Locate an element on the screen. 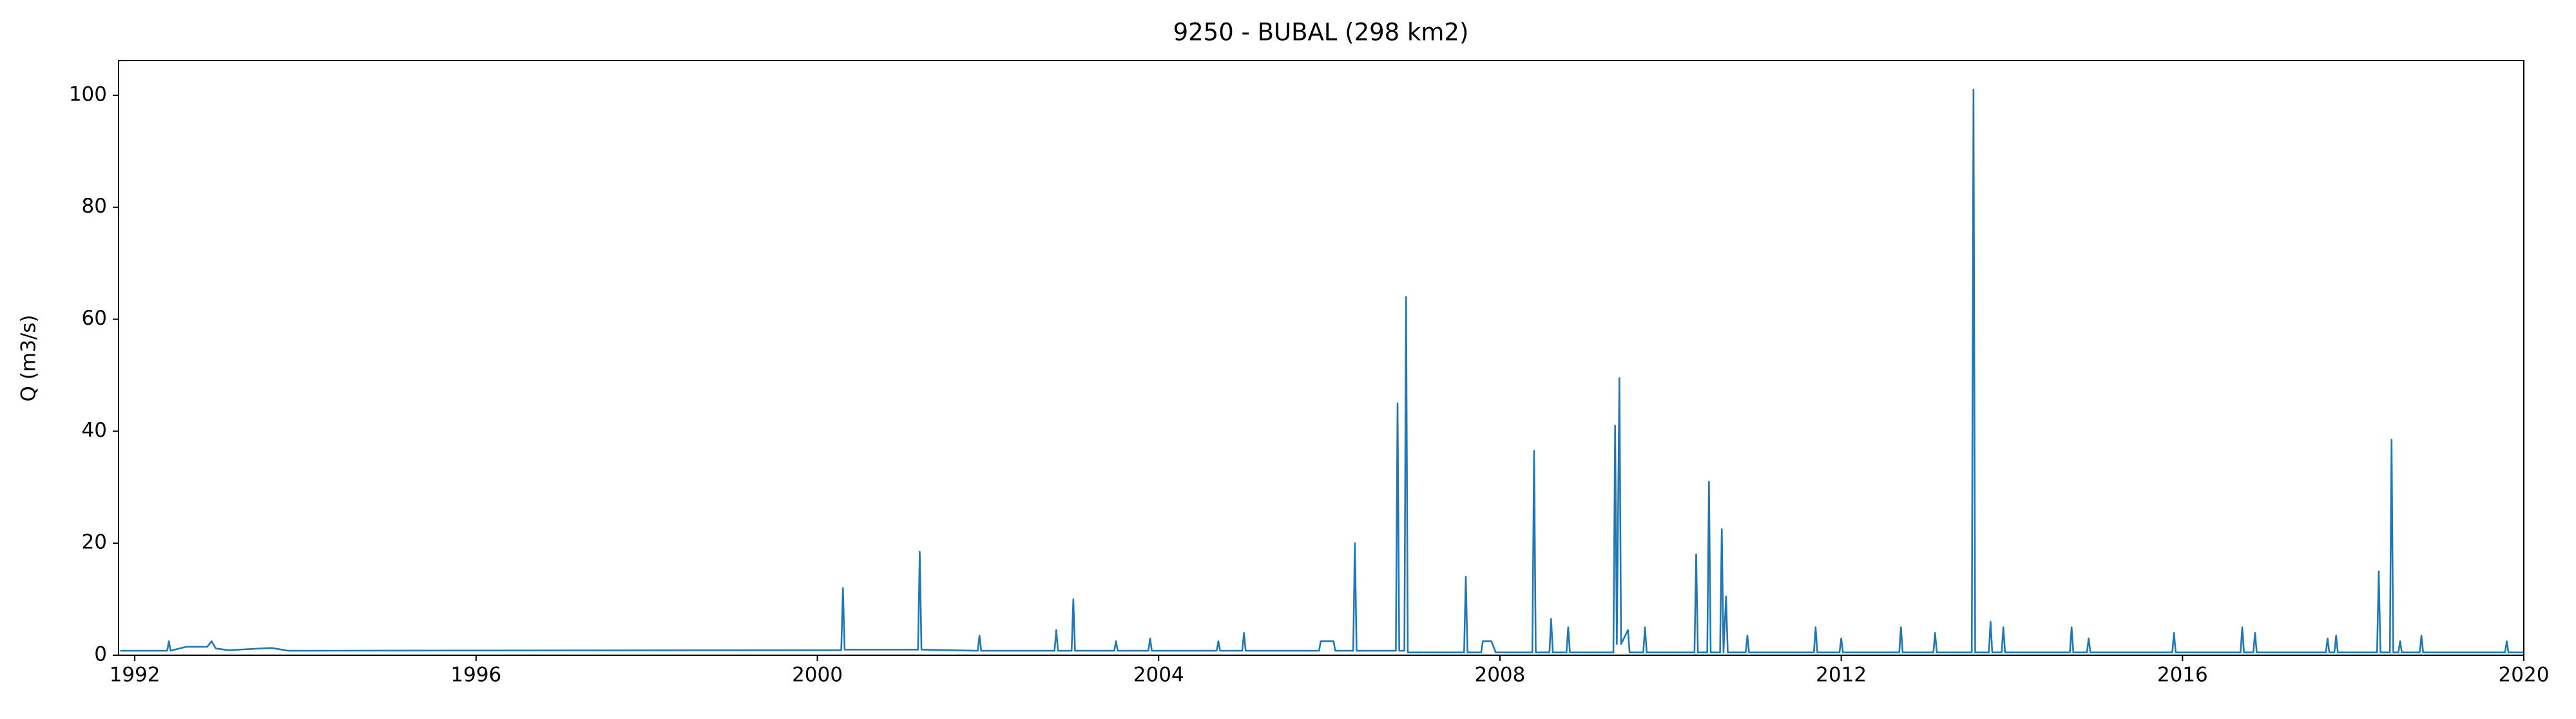 Image resolution: width=2576 pixels, height=719 pixels. y-tick-label: 80 is located at coordinates (94, 206).